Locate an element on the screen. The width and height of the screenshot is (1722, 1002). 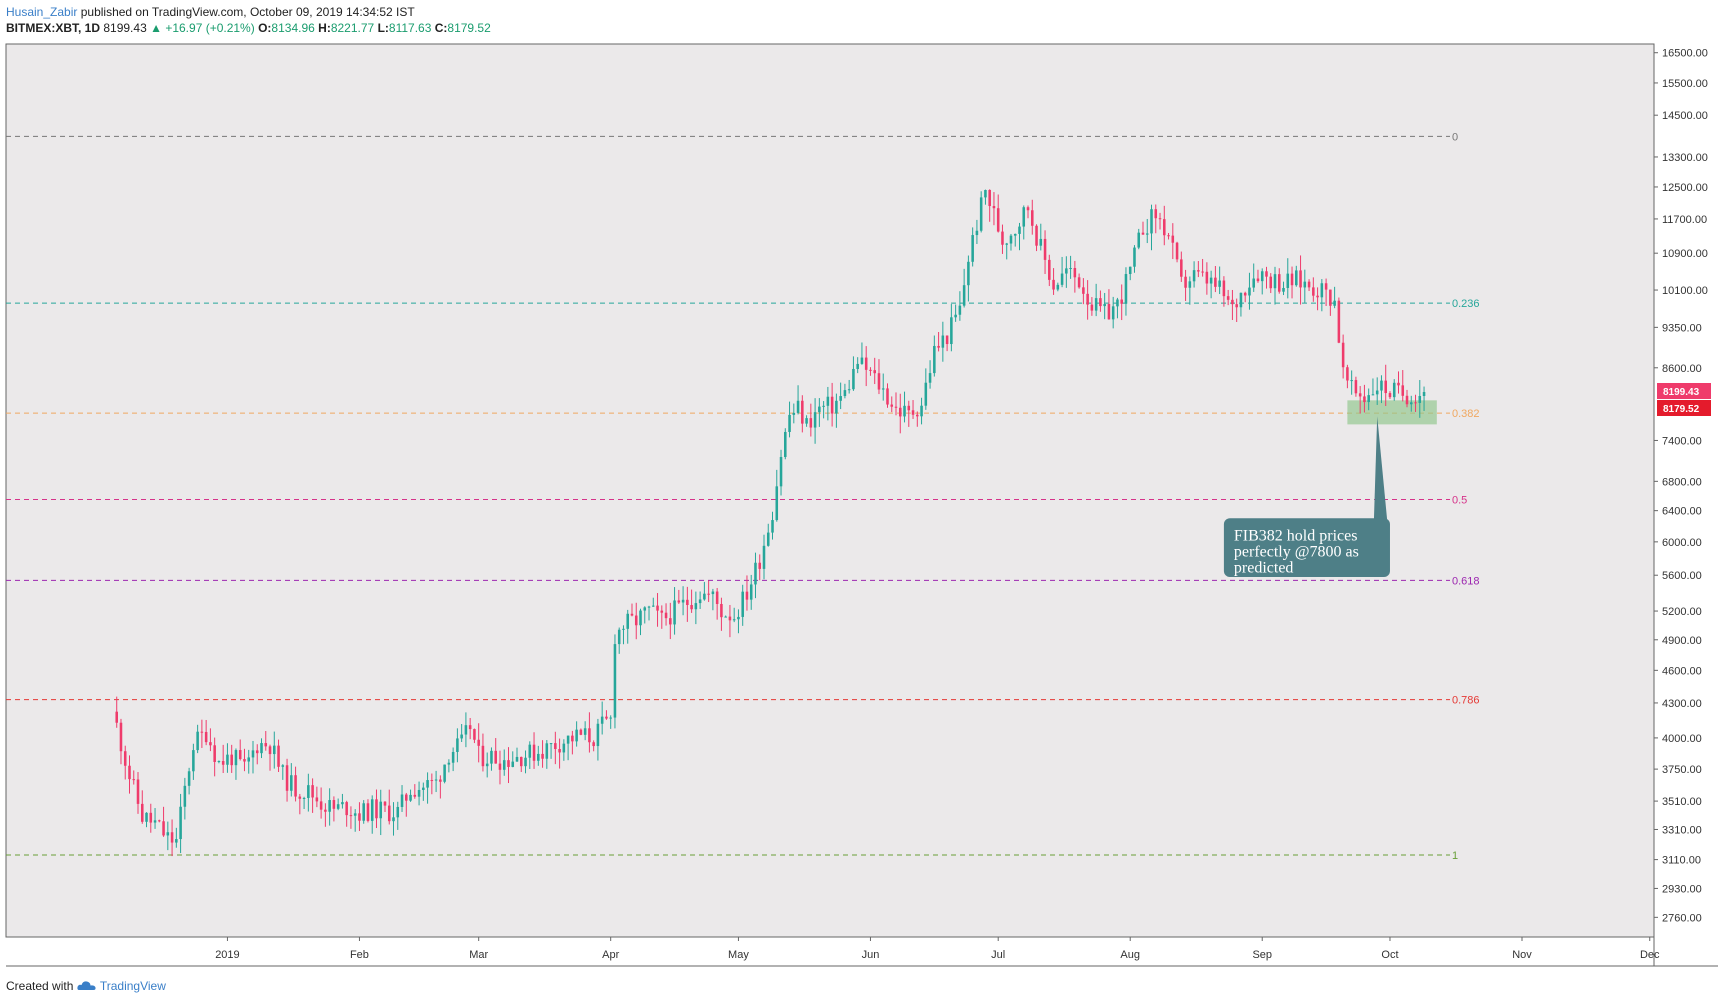
fib-label: 0.618 is located at coordinates (1466, 581).